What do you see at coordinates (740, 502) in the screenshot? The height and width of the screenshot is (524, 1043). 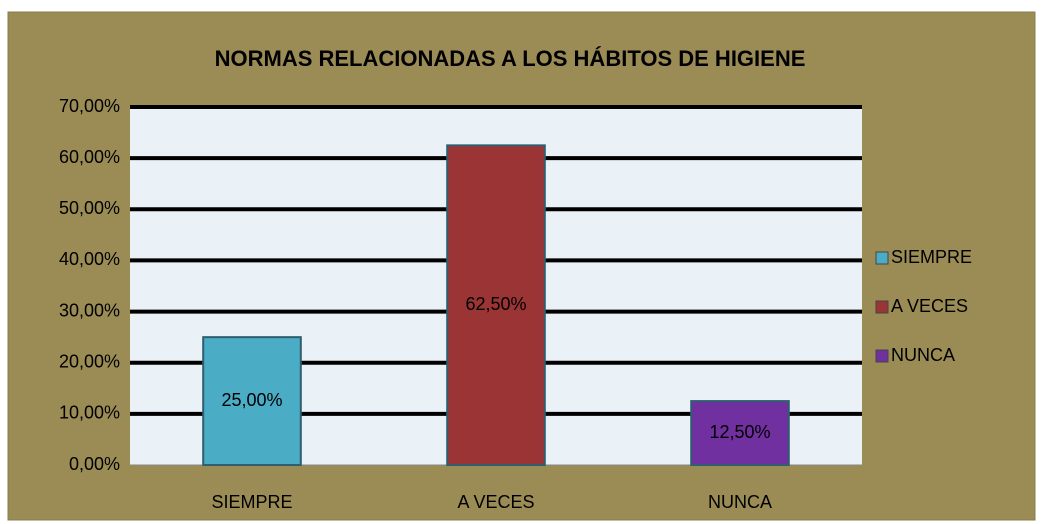 I see `x-tick-label: NUNCA` at bounding box center [740, 502].